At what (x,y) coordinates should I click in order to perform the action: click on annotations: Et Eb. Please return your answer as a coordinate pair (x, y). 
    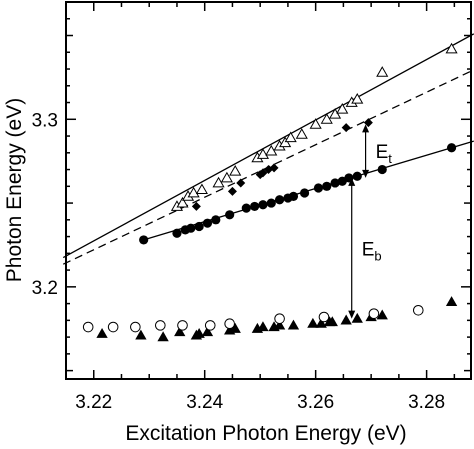
    Looking at the image, I should click on (370, 221).